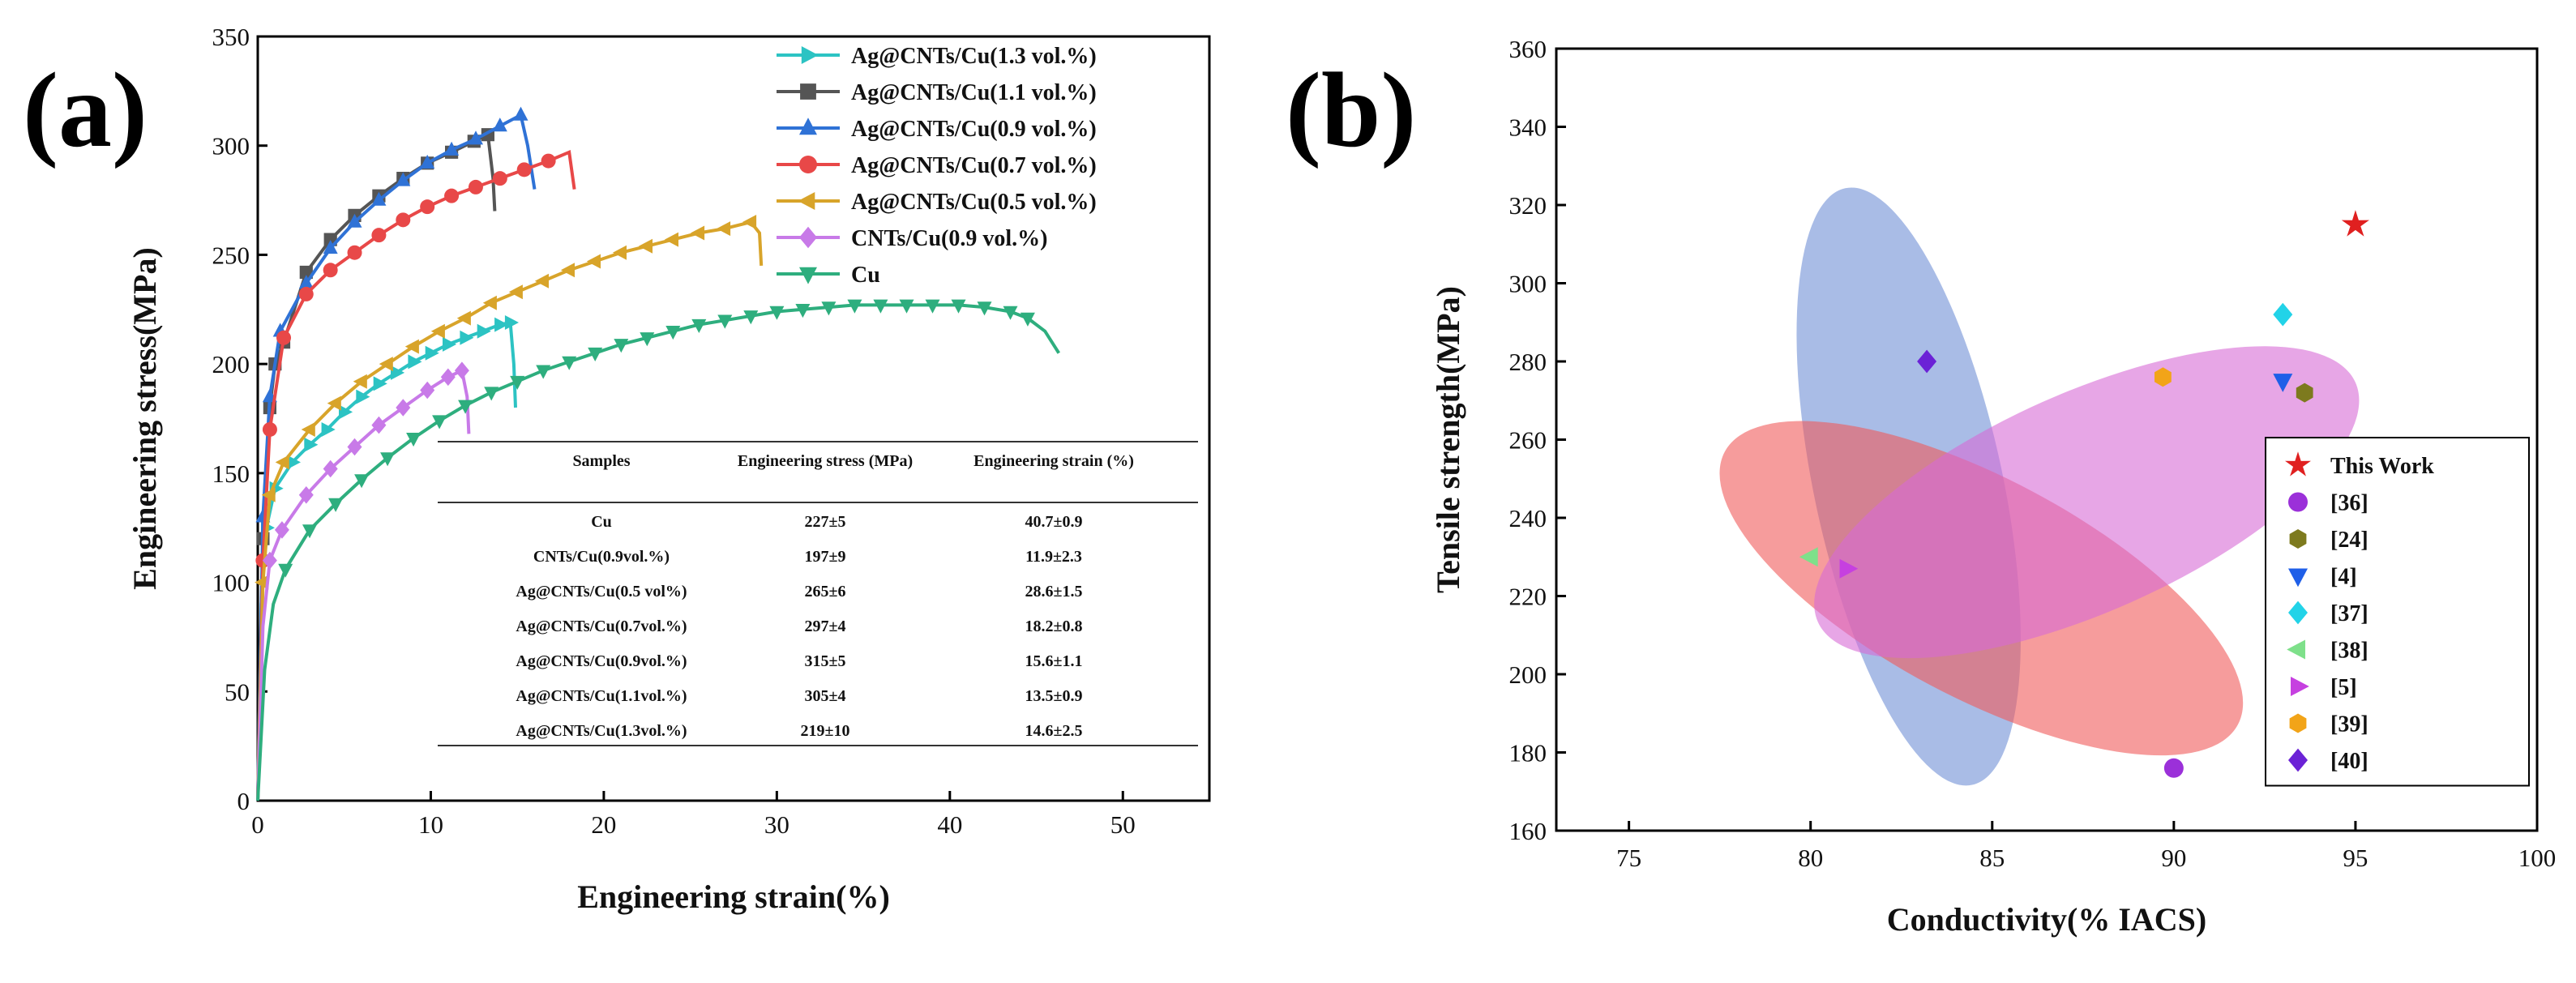  I want to click on table-cell: 18.2±0.8, so click(1054, 626).